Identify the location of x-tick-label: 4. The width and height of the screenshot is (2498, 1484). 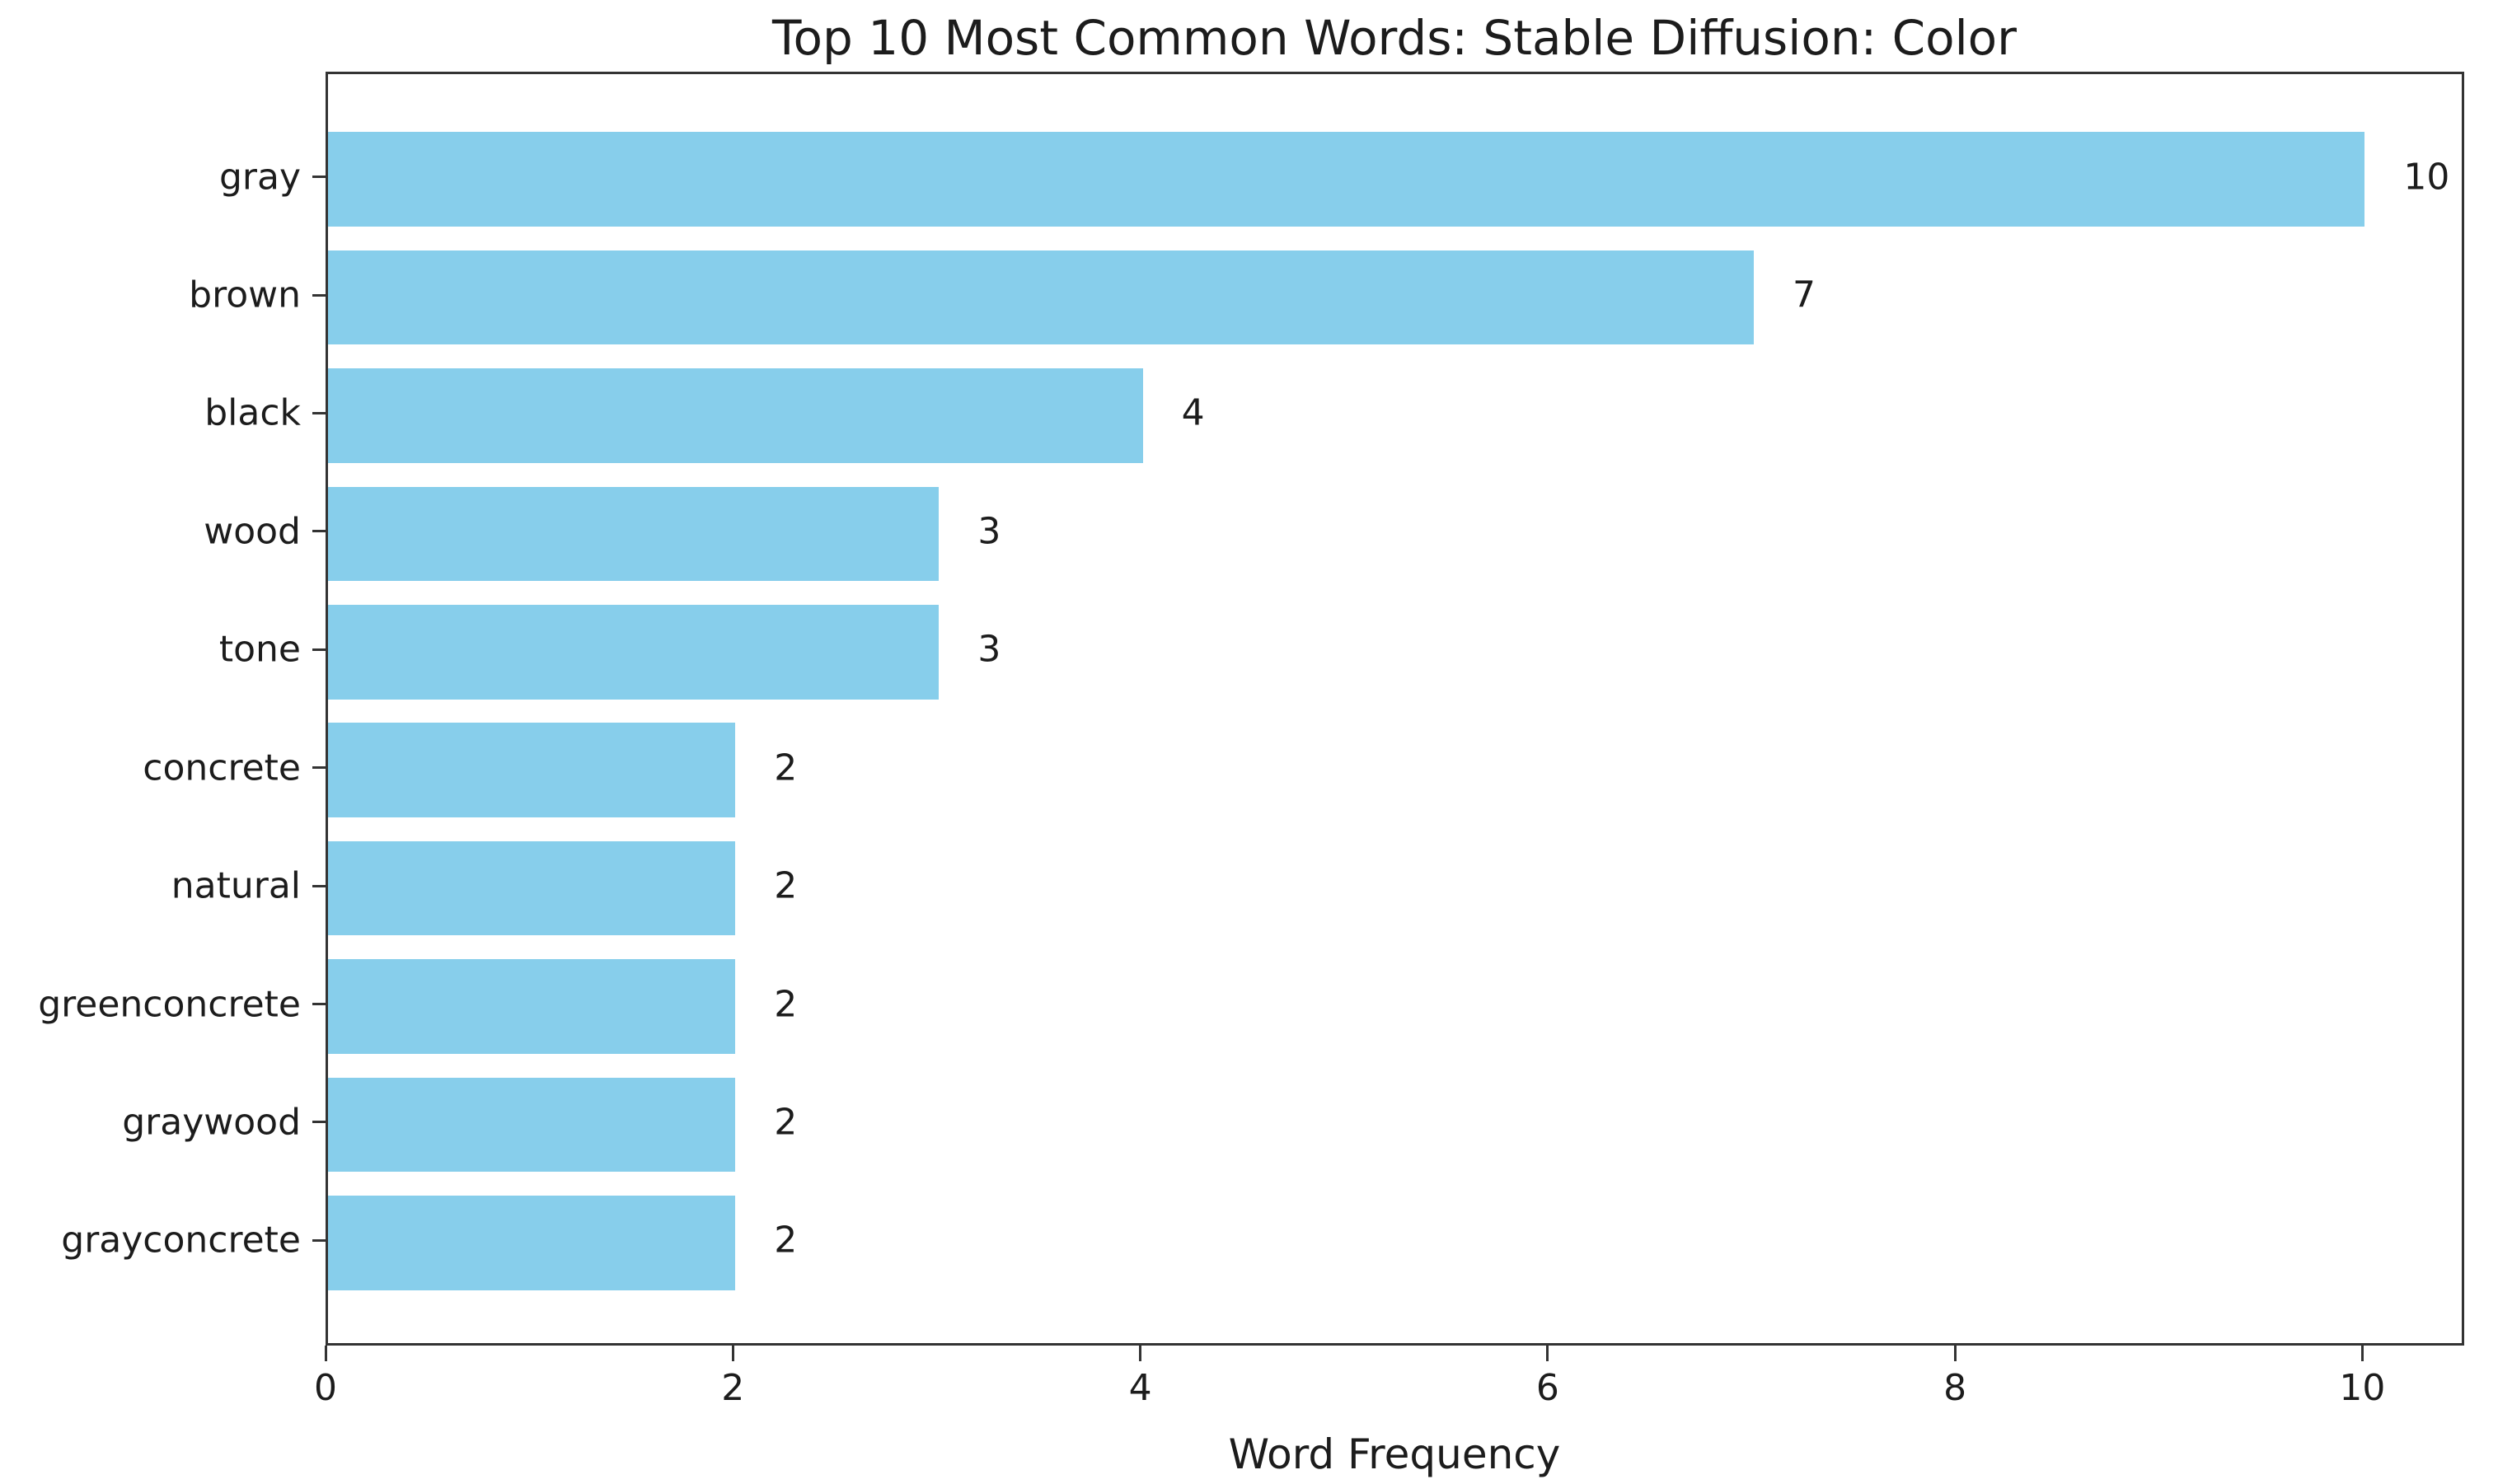
(1140, 1388).